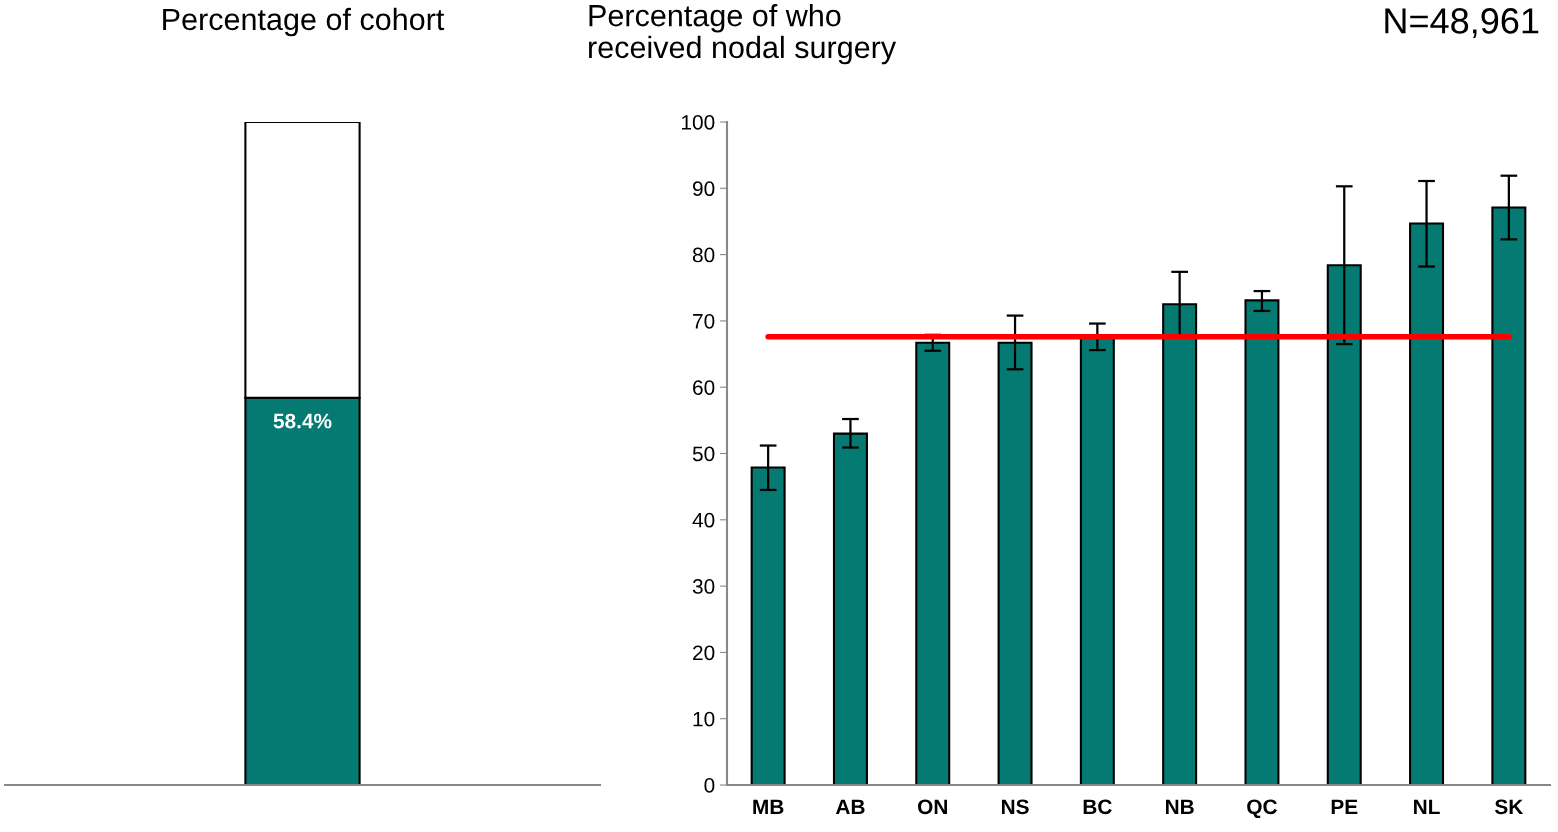 Image resolution: width=1558 pixels, height=832 pixels. I want to click on data-label: 58.4%, so click(302, 421).